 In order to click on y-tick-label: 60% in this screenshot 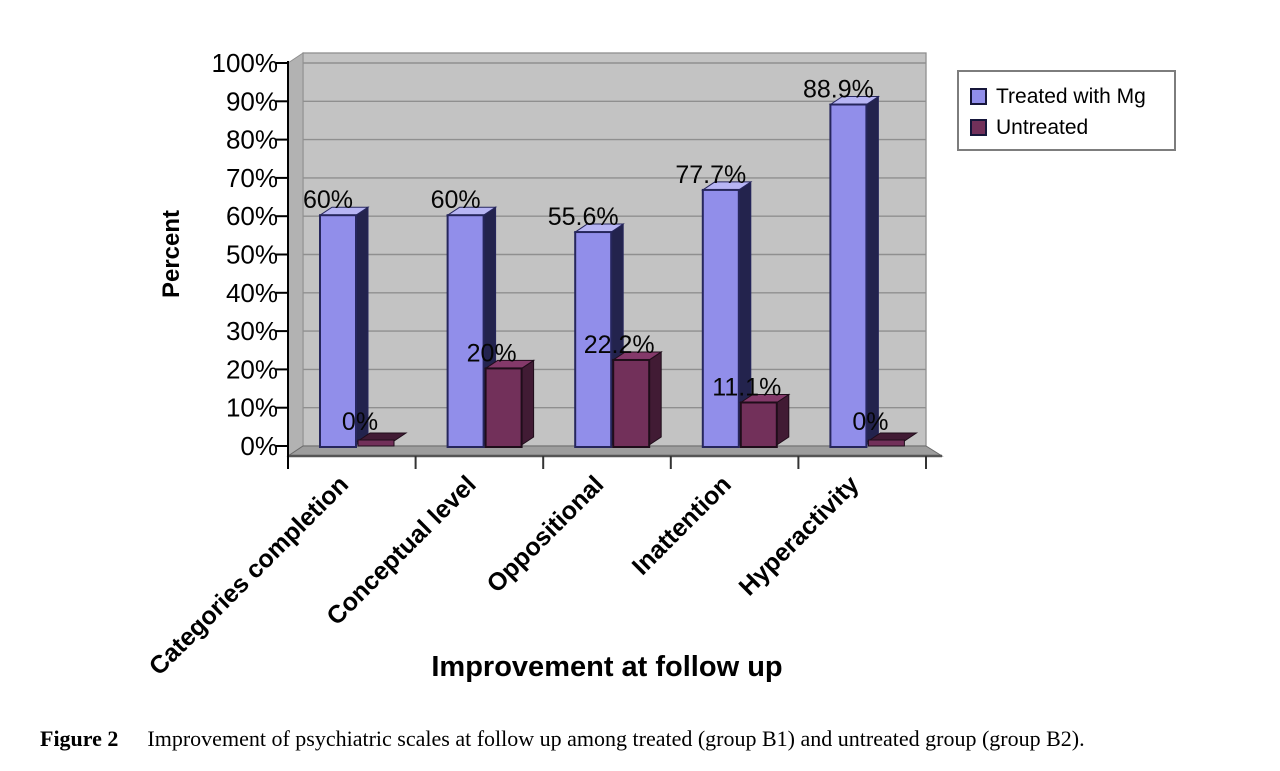, I will do `click(252, 216)`.